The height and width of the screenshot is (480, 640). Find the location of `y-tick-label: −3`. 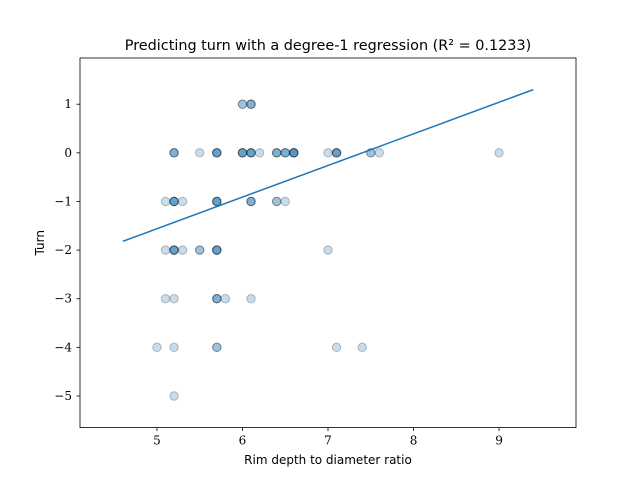

y-tick-label: −3 is located at coordinates (63, 299).